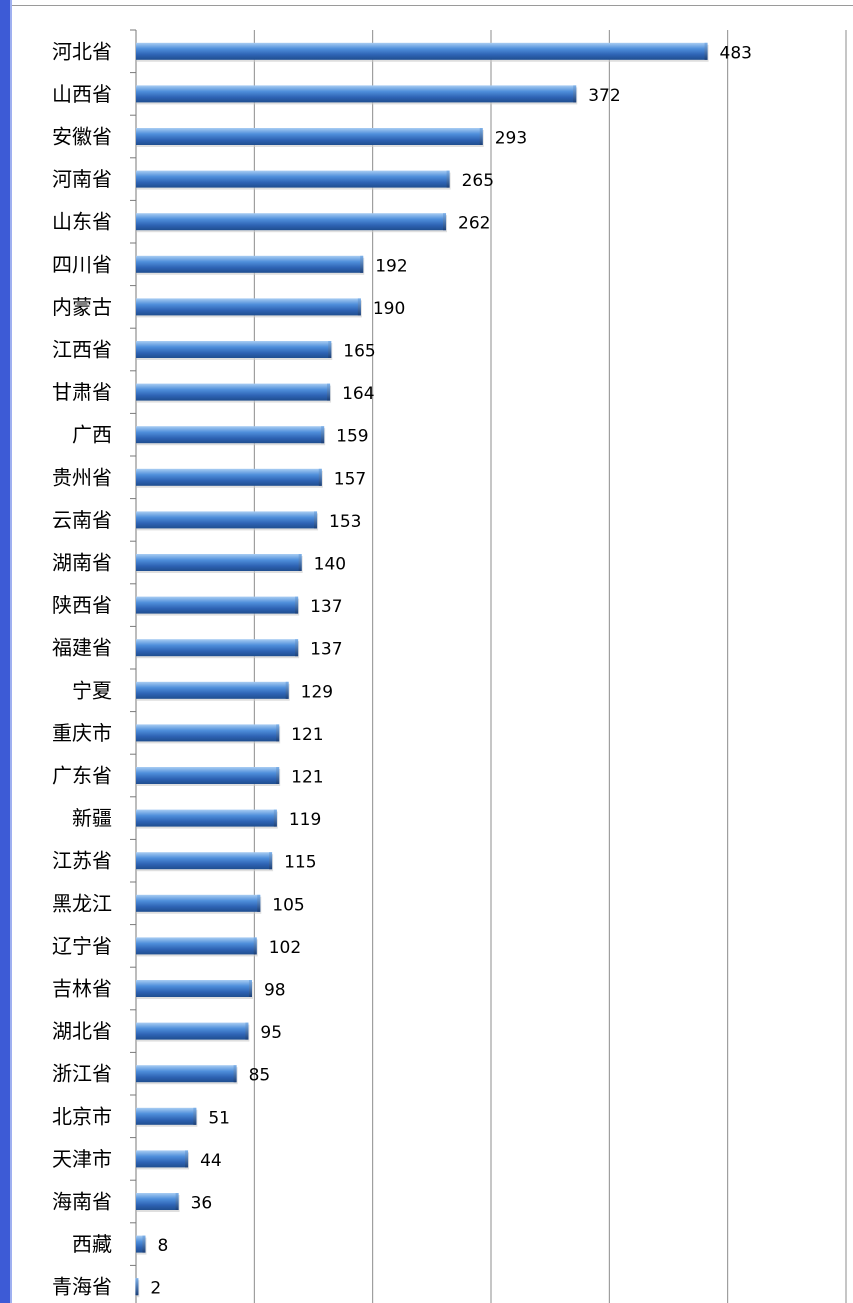  What do you see at coordinates (345, 522) in the screenshot?
I see `value-label: 153` at bounding box center [345, 522].